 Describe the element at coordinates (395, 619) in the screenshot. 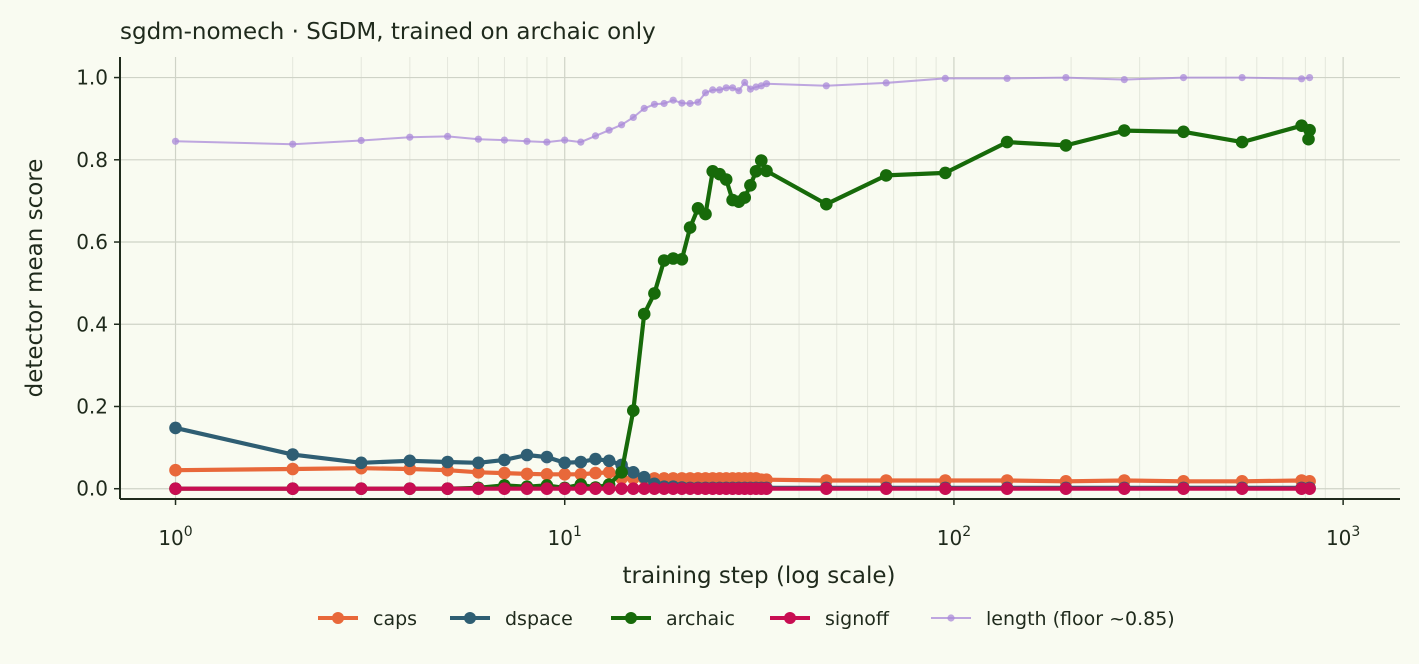

I see `legend-label: caps` at that location.